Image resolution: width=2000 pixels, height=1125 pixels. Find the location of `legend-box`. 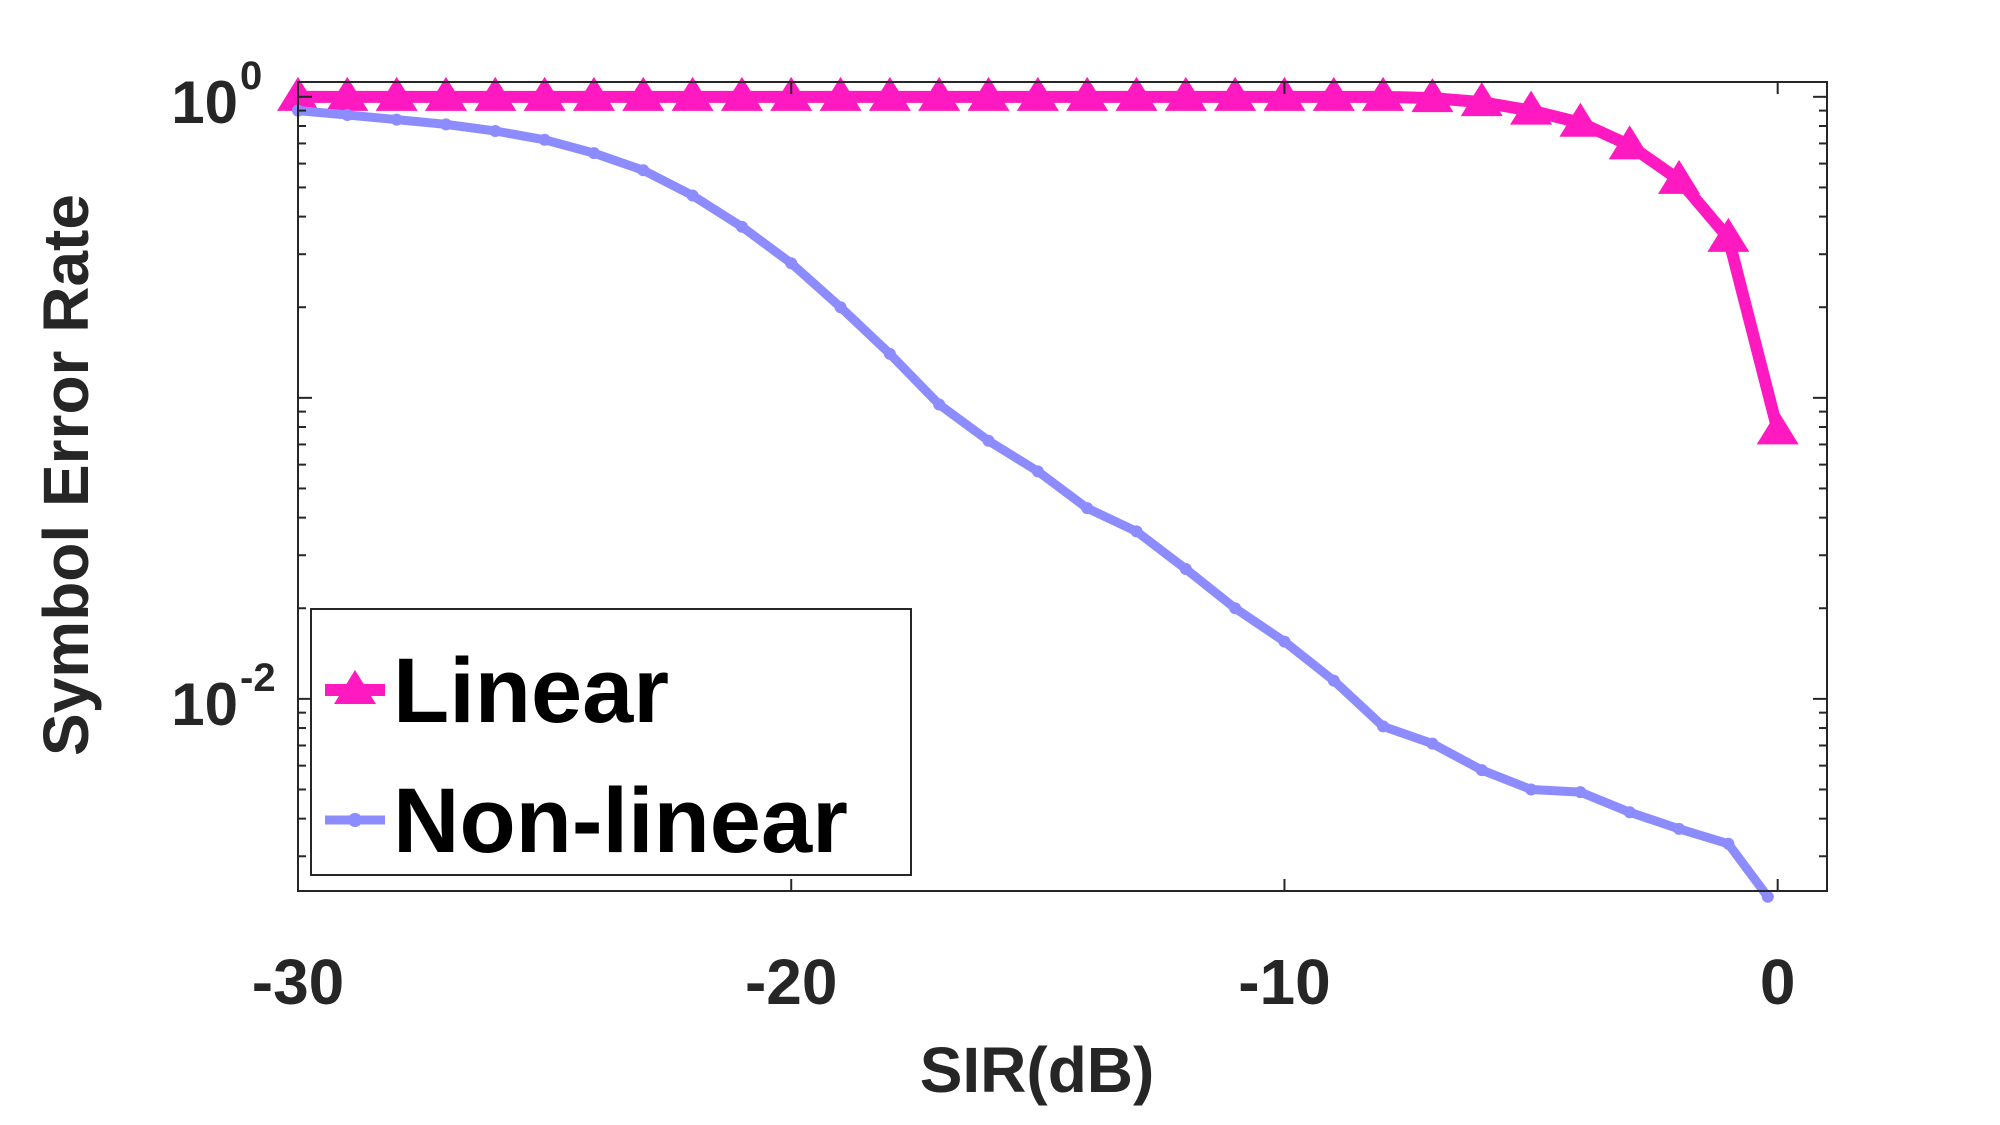

legend-box is located at coordinates (611, 742).